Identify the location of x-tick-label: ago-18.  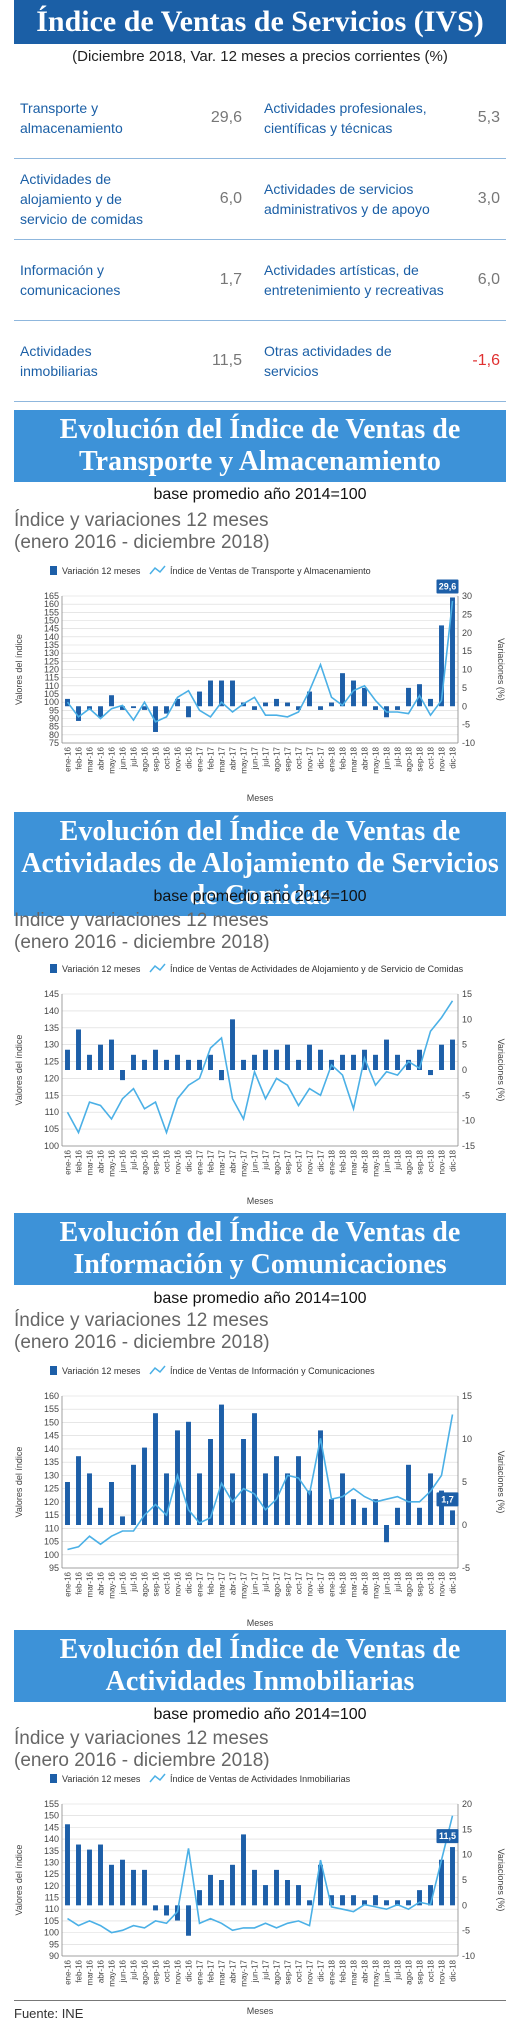
(409, 758).